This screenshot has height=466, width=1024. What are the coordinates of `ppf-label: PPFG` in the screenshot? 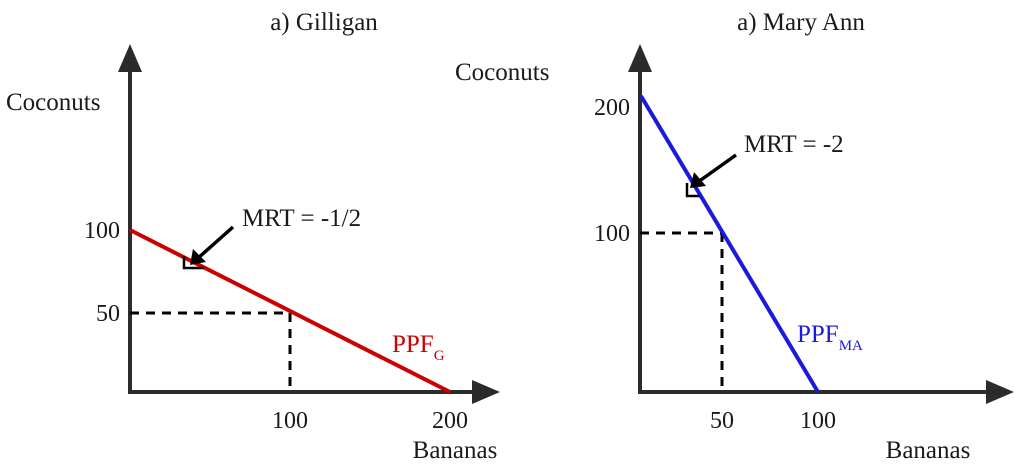 It's located at (418, 347).